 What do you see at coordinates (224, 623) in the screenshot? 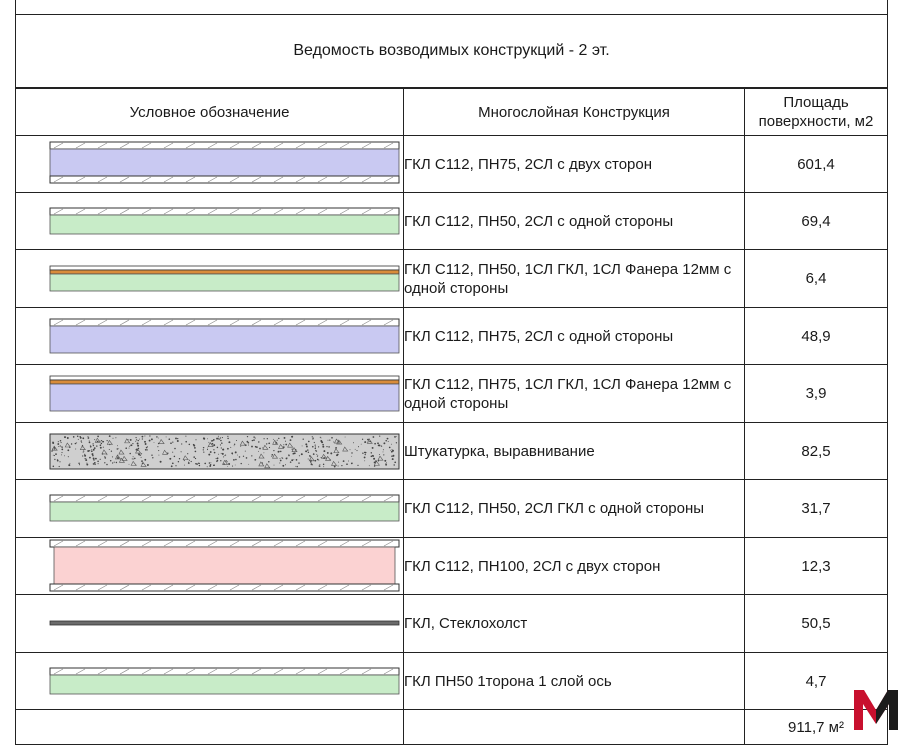
I see `legend-symbol-fiberglass` at bounding box center [224, 623].